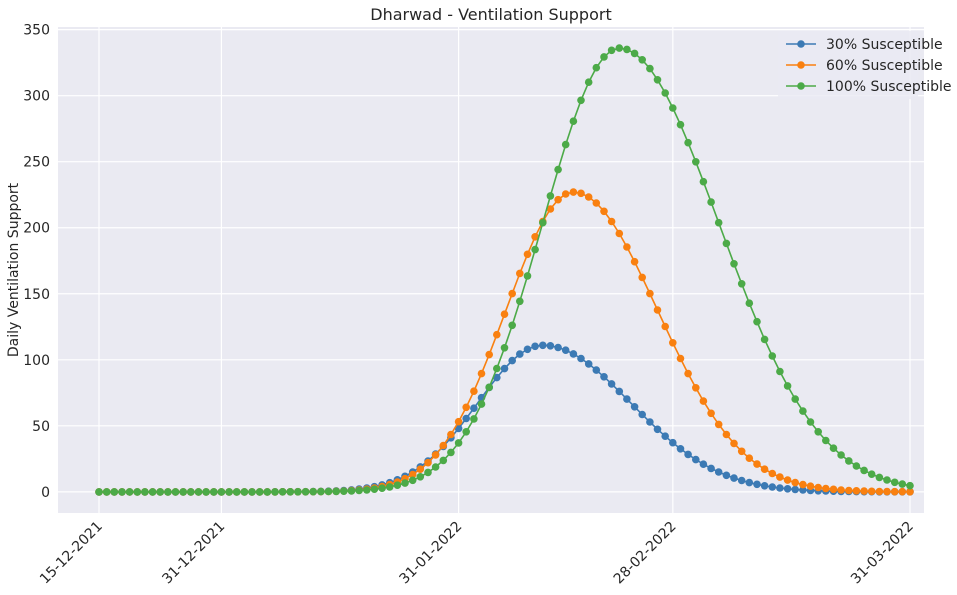 This screenshot has width=957, height=595. What do you see at coordinates (41, 427) in the screenshot?
I see `y-tick-label: 50` at bounding box center [41, 427].